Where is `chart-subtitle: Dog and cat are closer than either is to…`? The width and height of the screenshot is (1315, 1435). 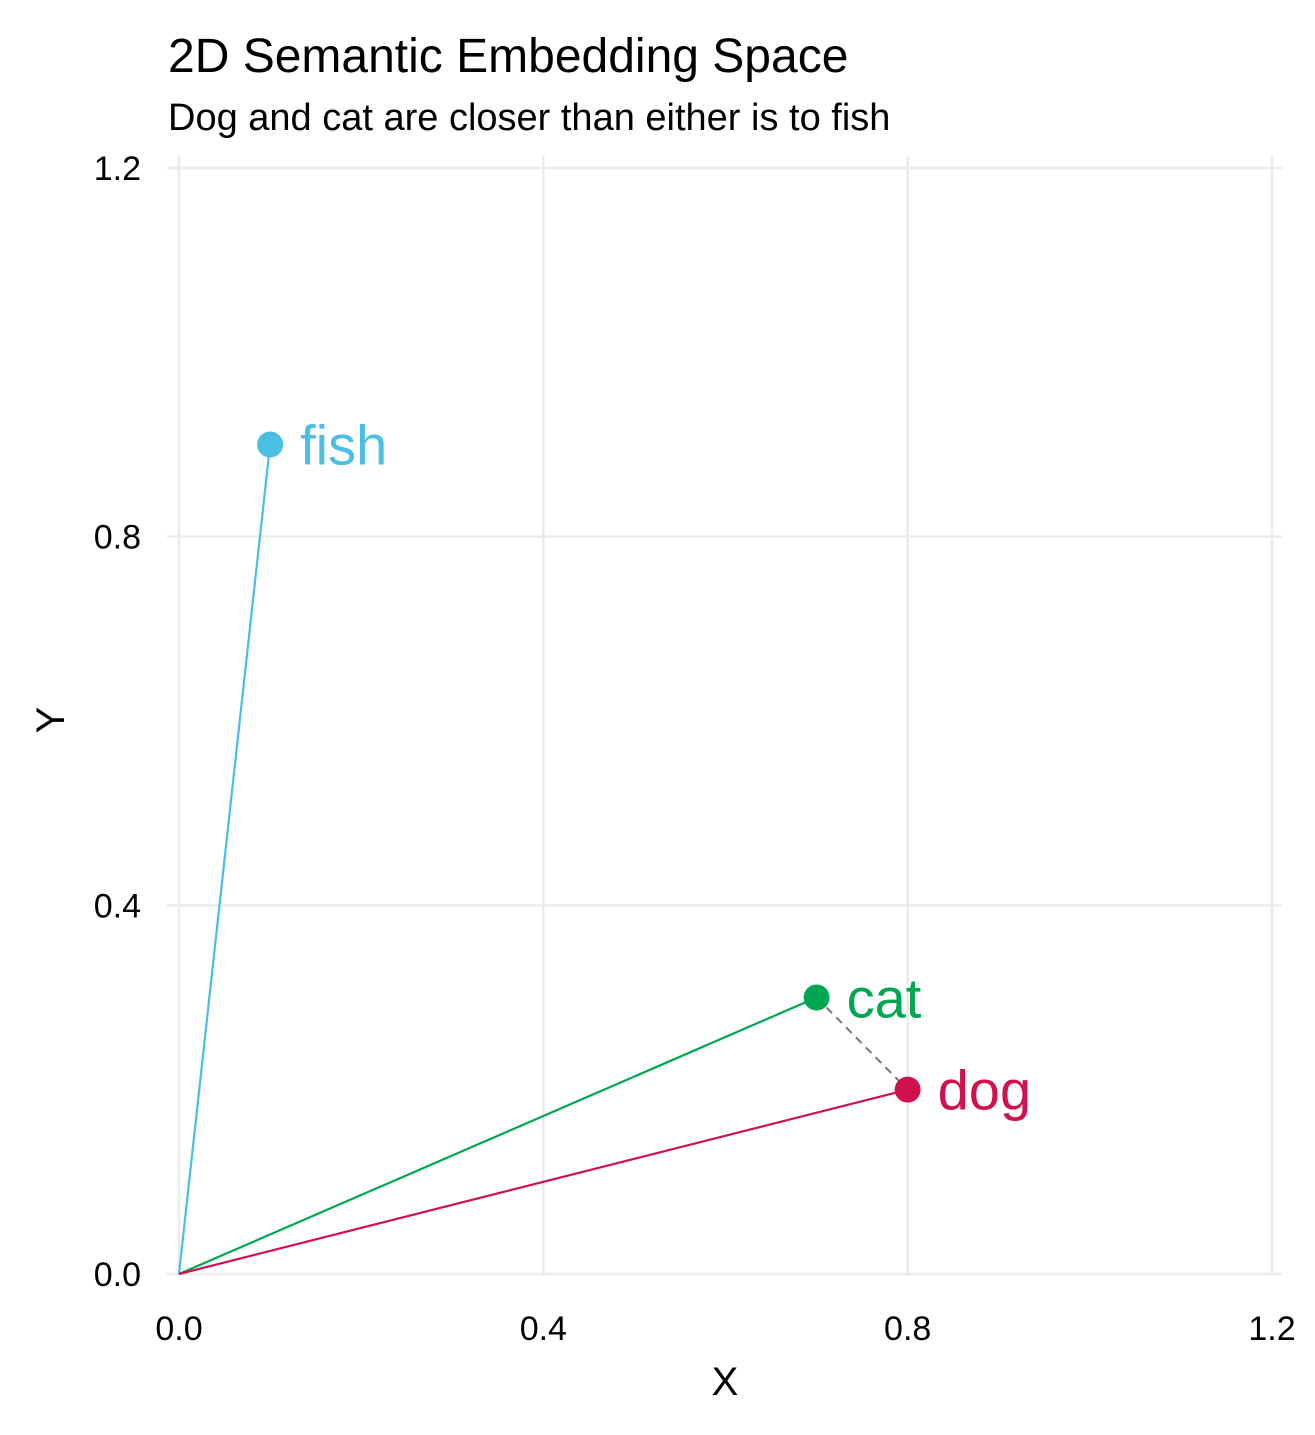 chart-subtitle: Dog and cat are closer than either is to… is located at coordinates (529, 118).